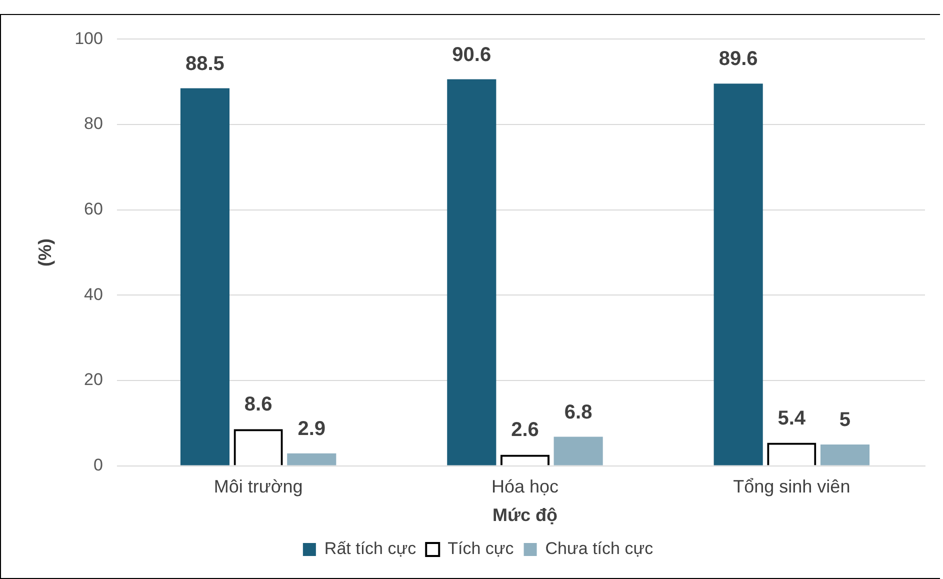  I want to click on data-label: 2.9, so click(312, 429).